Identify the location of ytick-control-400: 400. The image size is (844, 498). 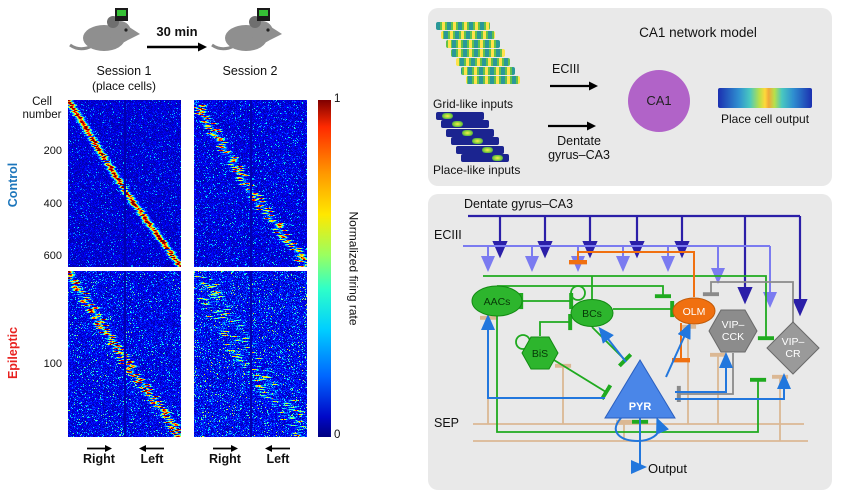
(52, 204).